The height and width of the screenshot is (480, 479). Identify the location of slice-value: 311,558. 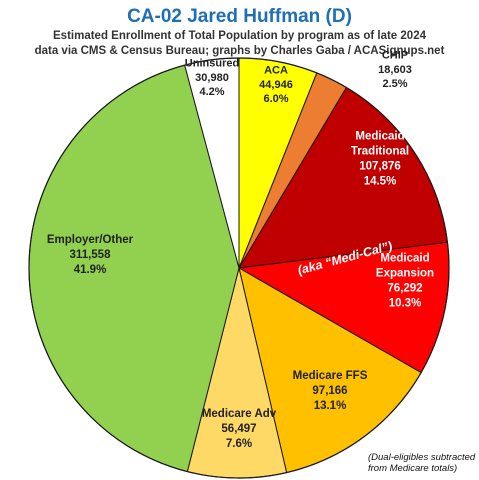
(91, 255).